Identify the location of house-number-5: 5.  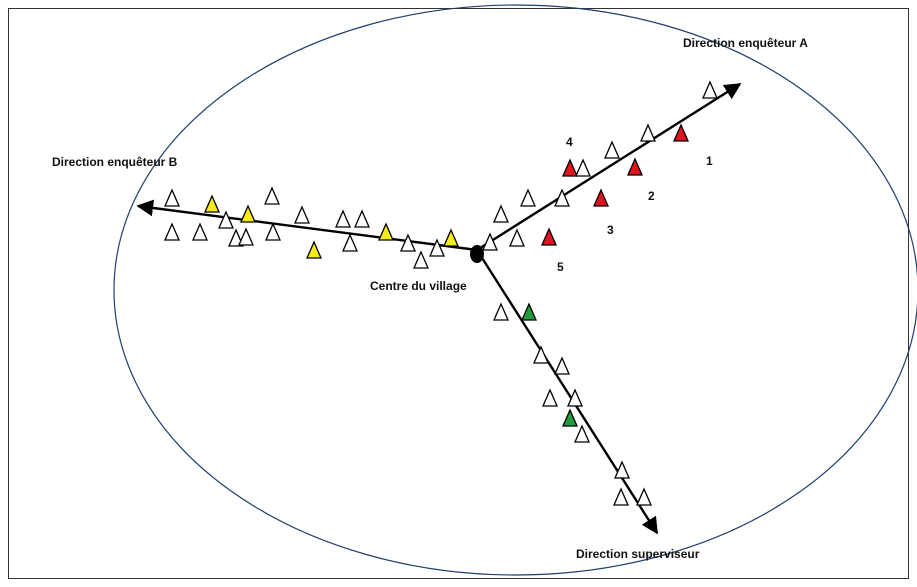
(560, 267).